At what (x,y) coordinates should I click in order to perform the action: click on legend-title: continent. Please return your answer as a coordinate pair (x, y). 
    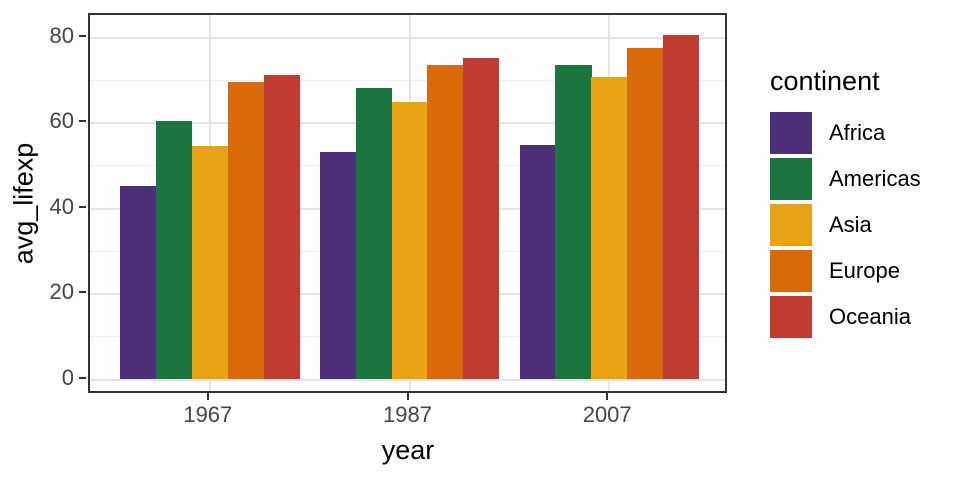
    Looking at the image, I should click on (825, 81).